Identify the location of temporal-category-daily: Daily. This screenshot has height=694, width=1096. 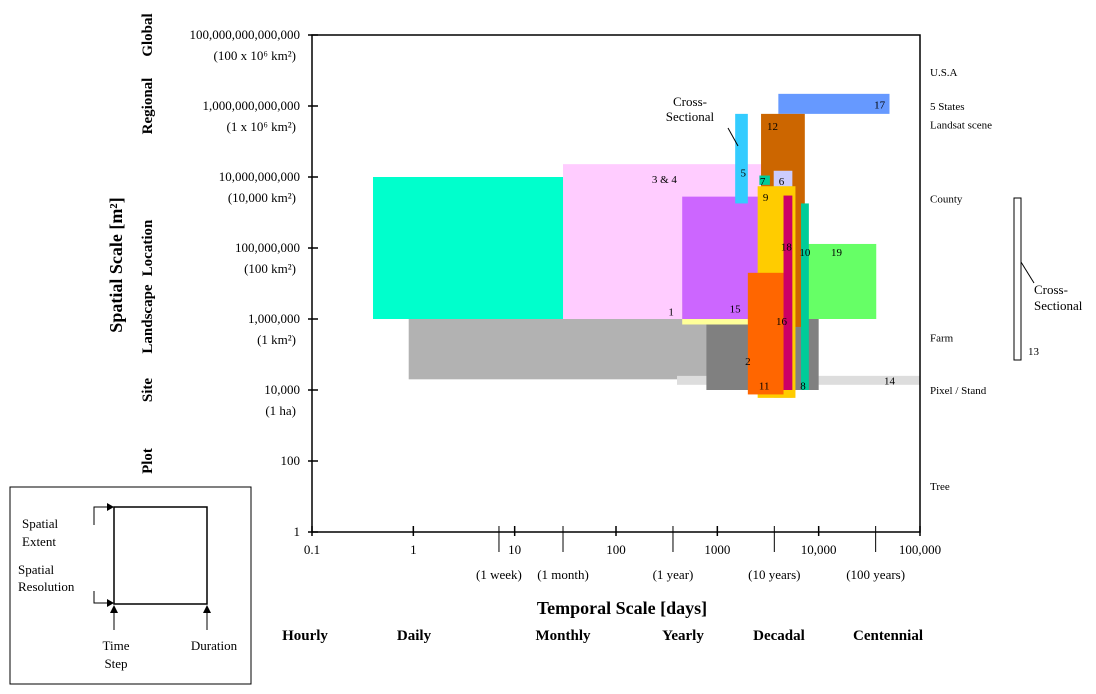
(414, 636).